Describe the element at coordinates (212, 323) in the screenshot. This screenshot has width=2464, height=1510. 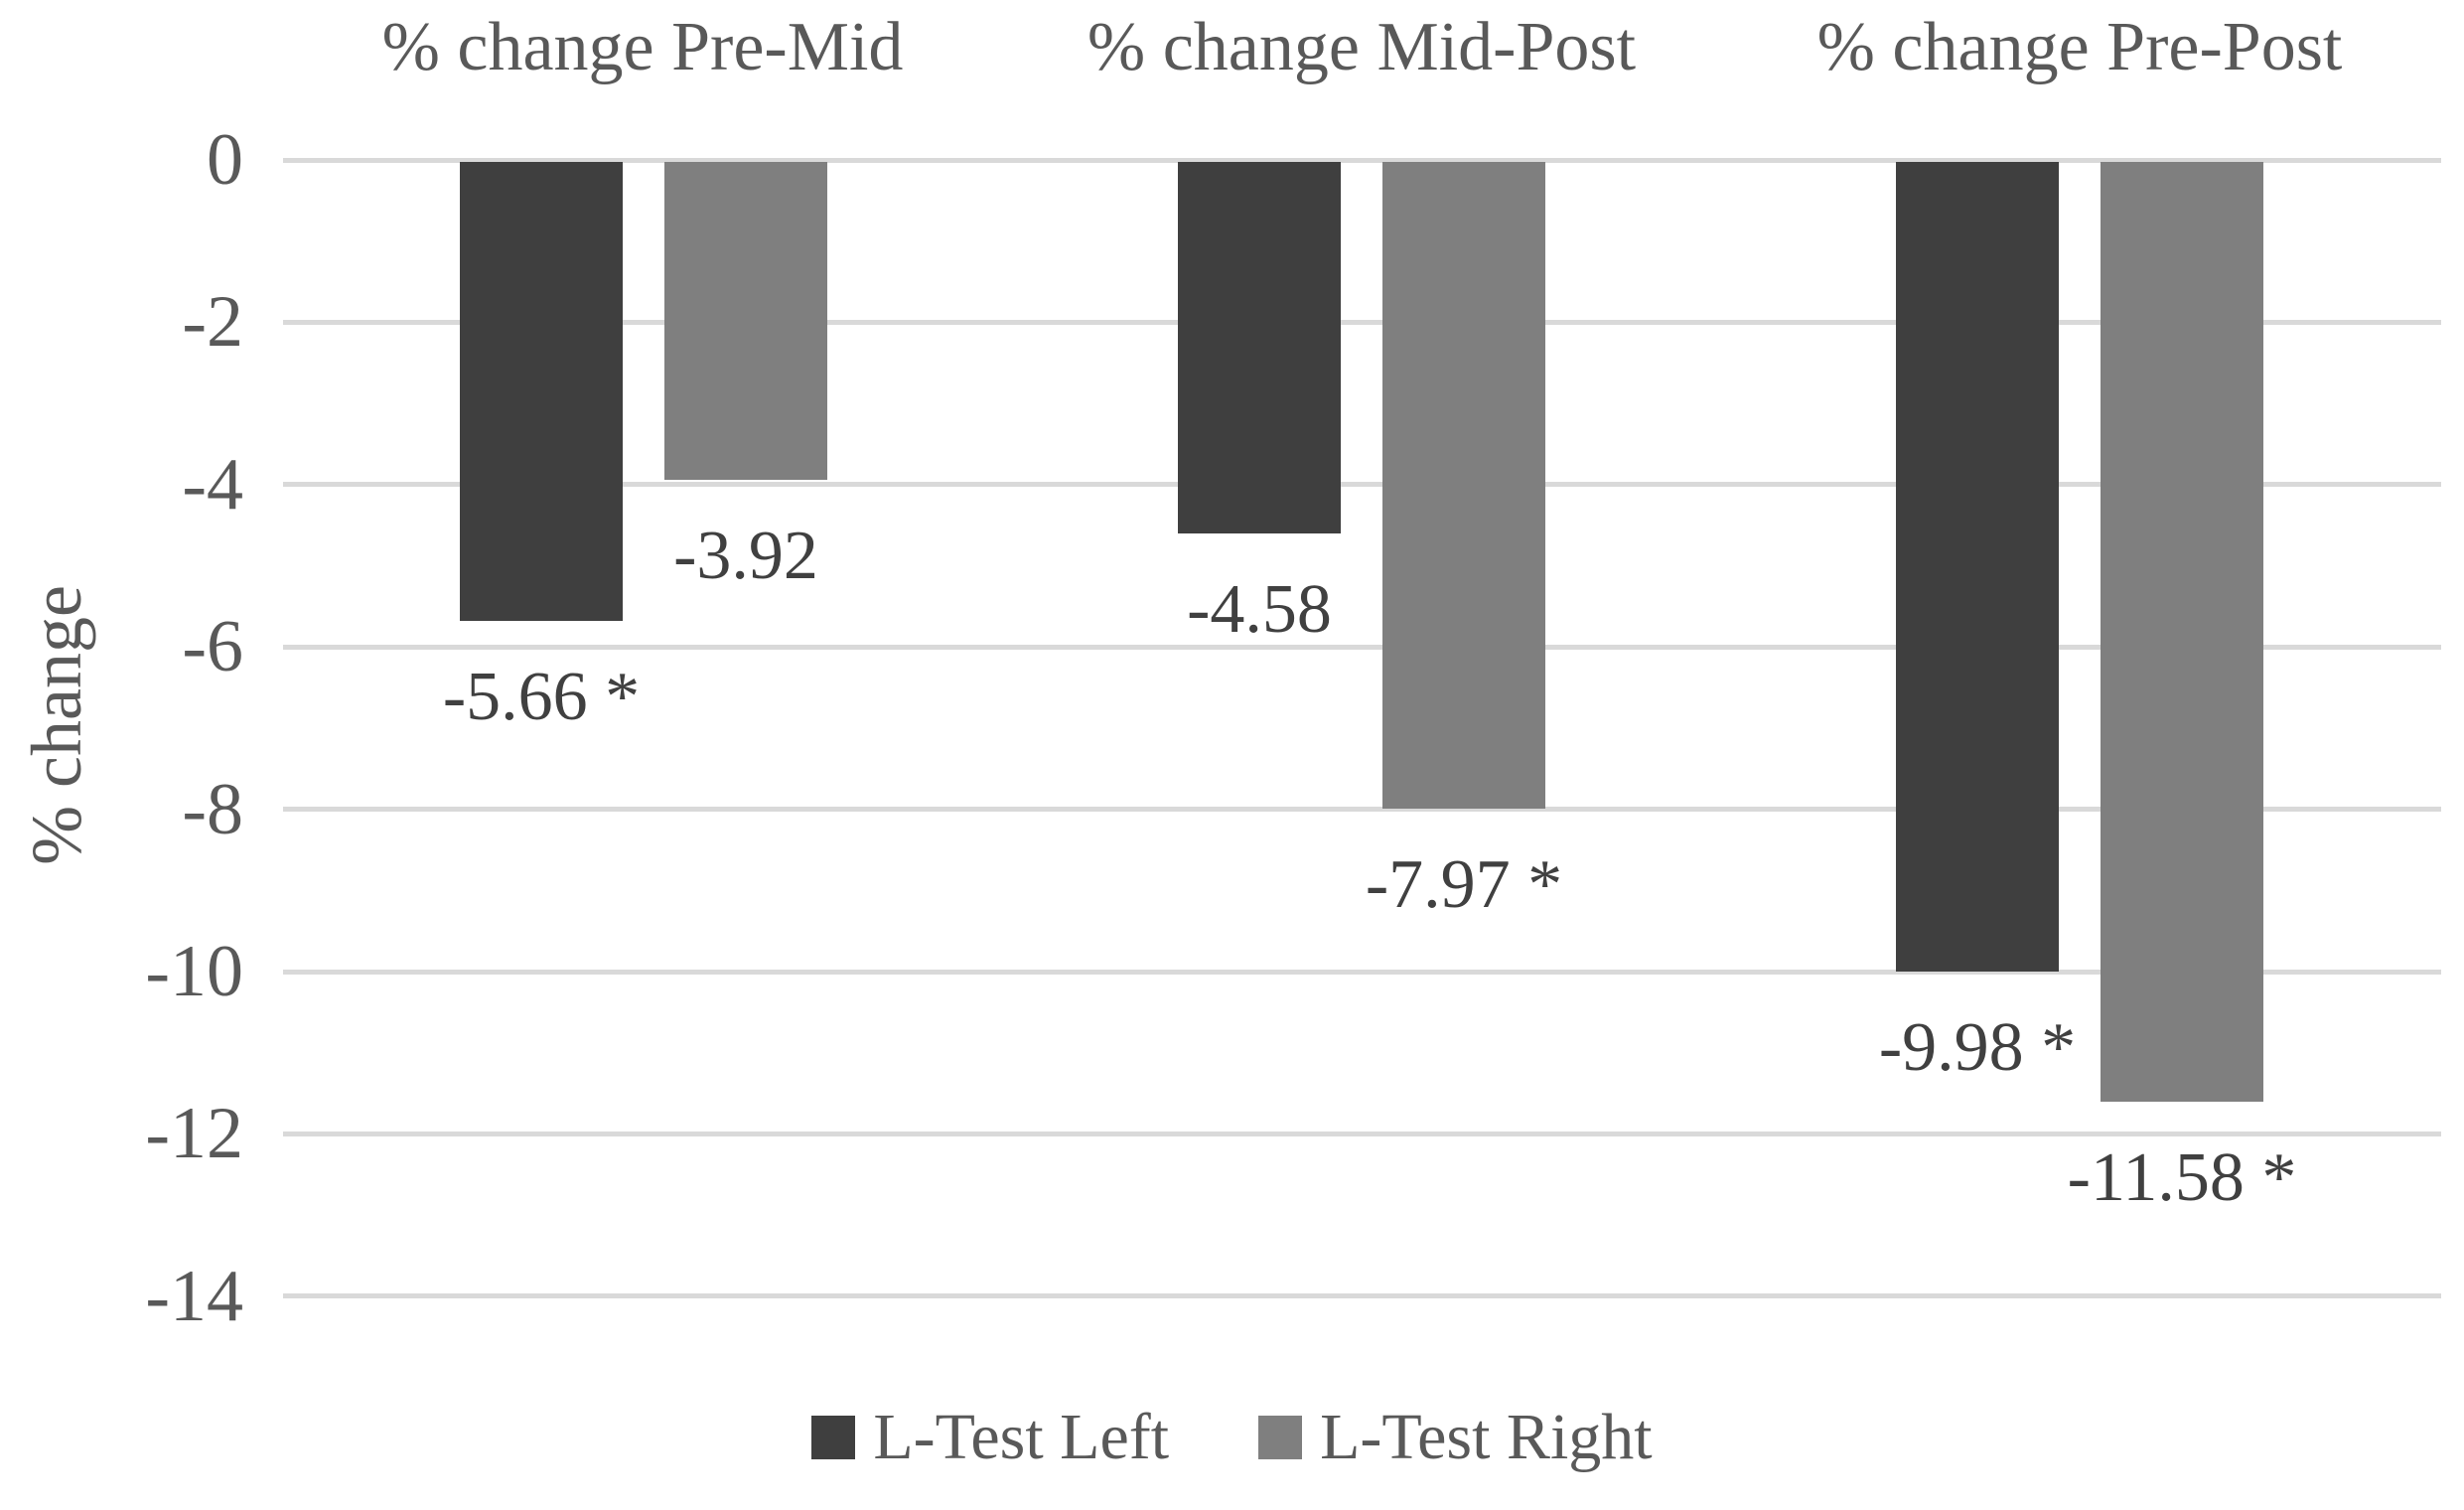
I see `y-tick-label: -2` at that location.